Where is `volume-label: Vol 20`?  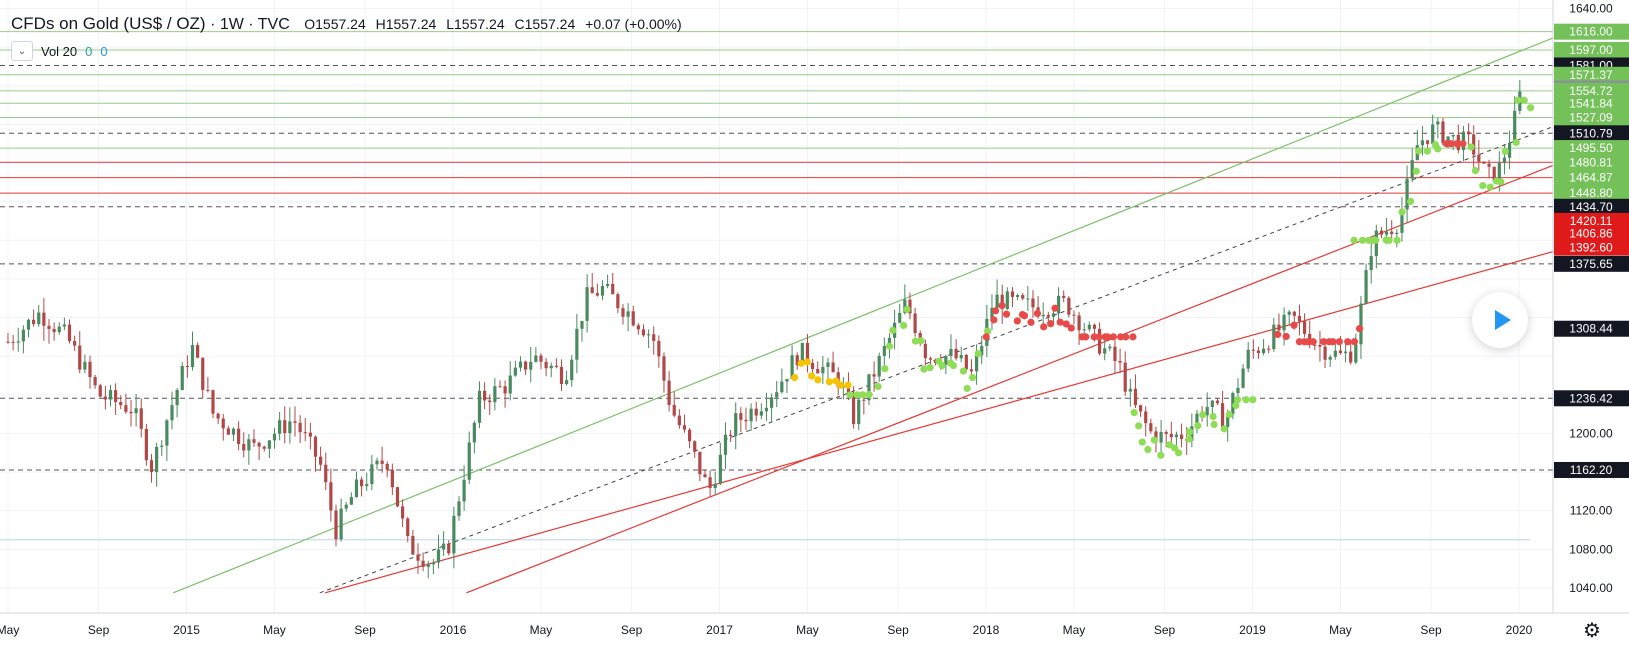 volume-label: Vol 20 is located at coordinates (59, 51).